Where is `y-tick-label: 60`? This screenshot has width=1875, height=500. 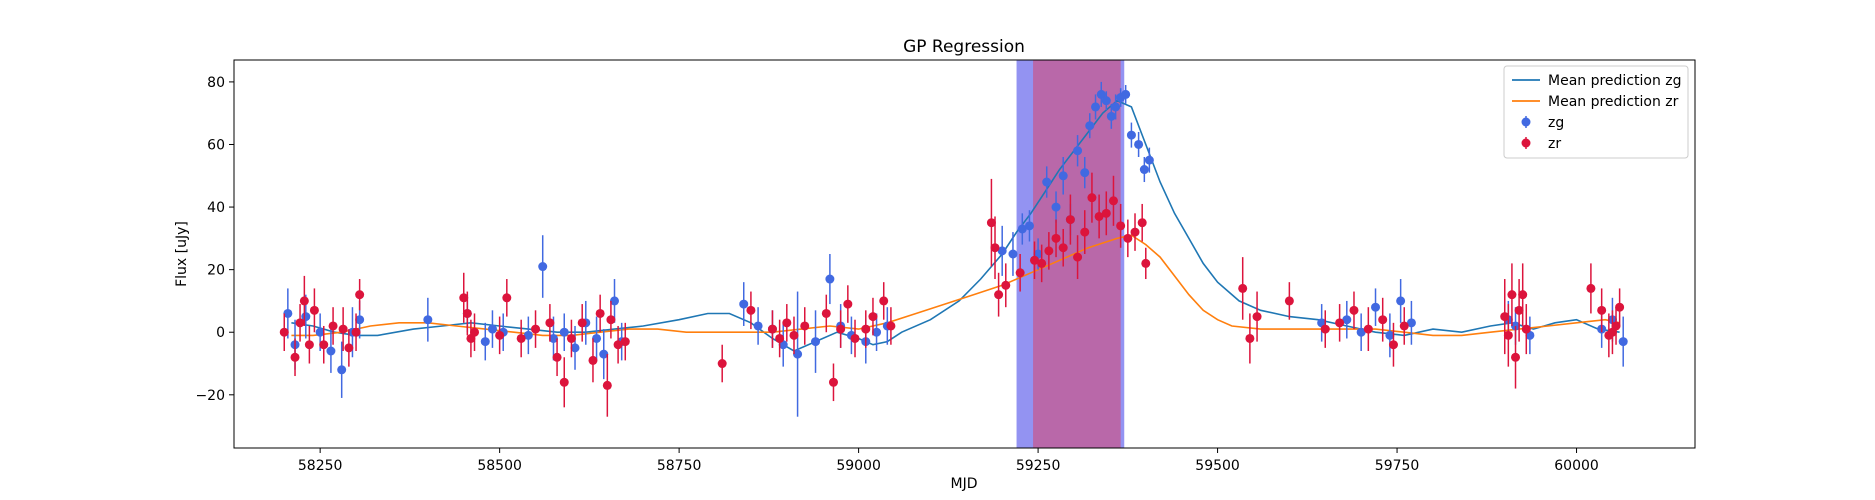
y-tick-label: 60 is located at coordinates (216, 145).